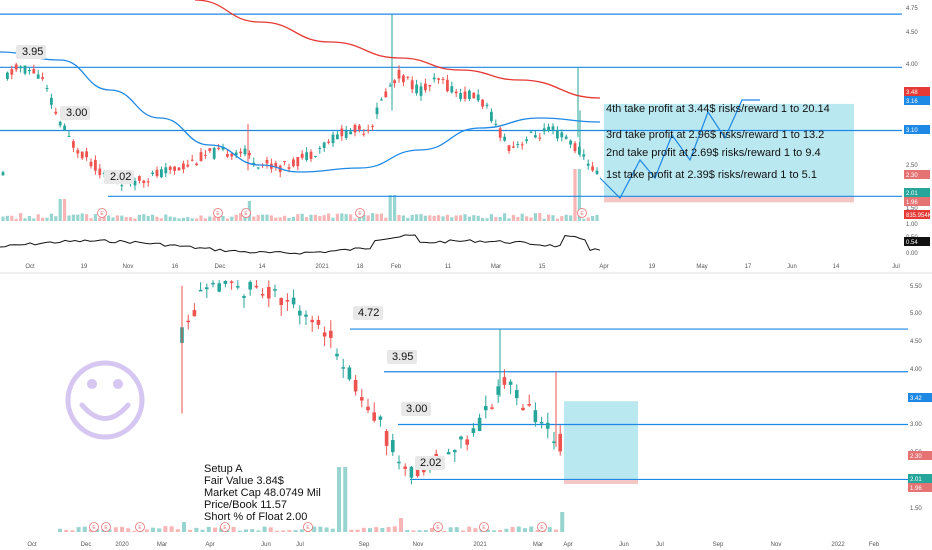 The image size is (932, 550). Describe the element at coordinates (102, 213) in the screenshot. I see `top-earnings-marker` at that location.